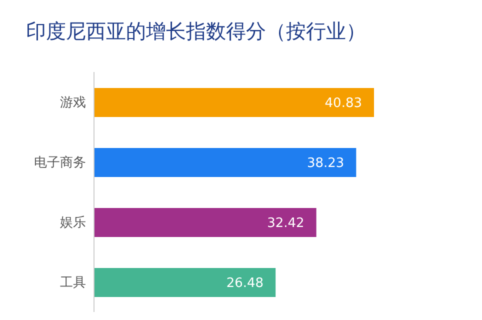 This screenshot has height=320, width=482. I want to click on y-tick-label: 娱乐, so click(73, 223).